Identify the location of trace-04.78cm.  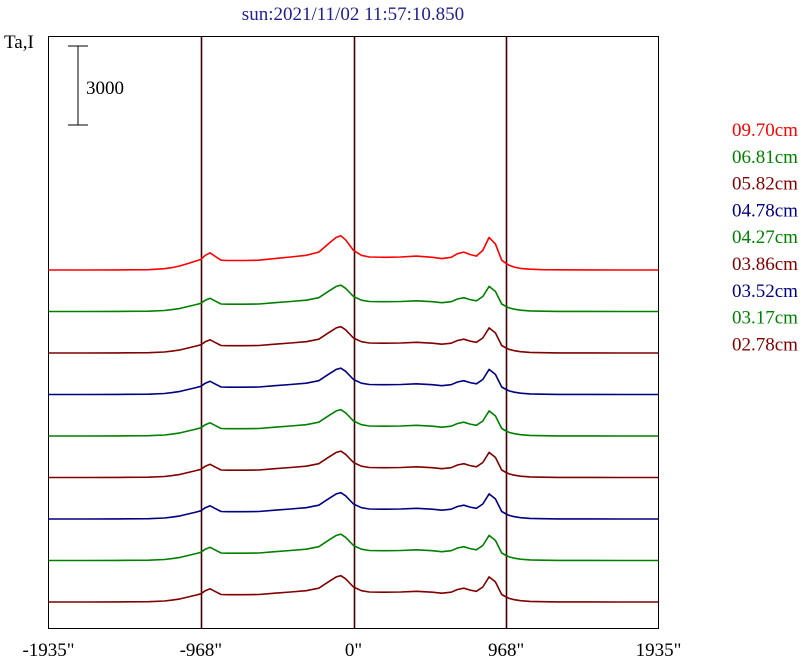
(353, 381).